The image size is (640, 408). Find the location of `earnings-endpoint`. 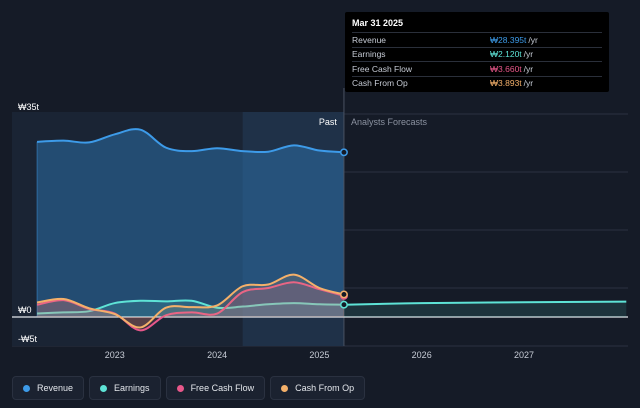

earnings-endpoint is located at coordinates (344, 304).